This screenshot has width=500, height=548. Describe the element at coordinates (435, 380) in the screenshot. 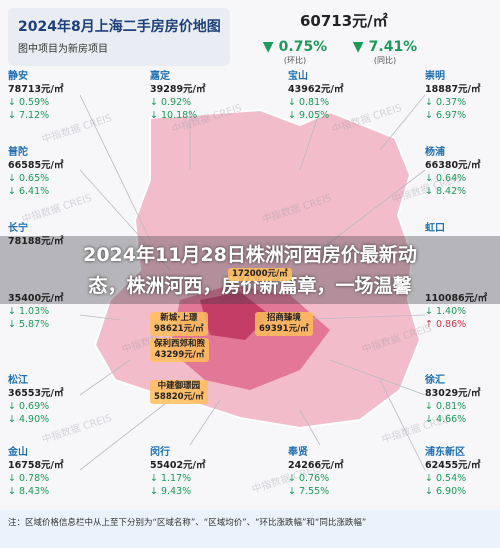

I see `district-name: 徐汇` at that location.